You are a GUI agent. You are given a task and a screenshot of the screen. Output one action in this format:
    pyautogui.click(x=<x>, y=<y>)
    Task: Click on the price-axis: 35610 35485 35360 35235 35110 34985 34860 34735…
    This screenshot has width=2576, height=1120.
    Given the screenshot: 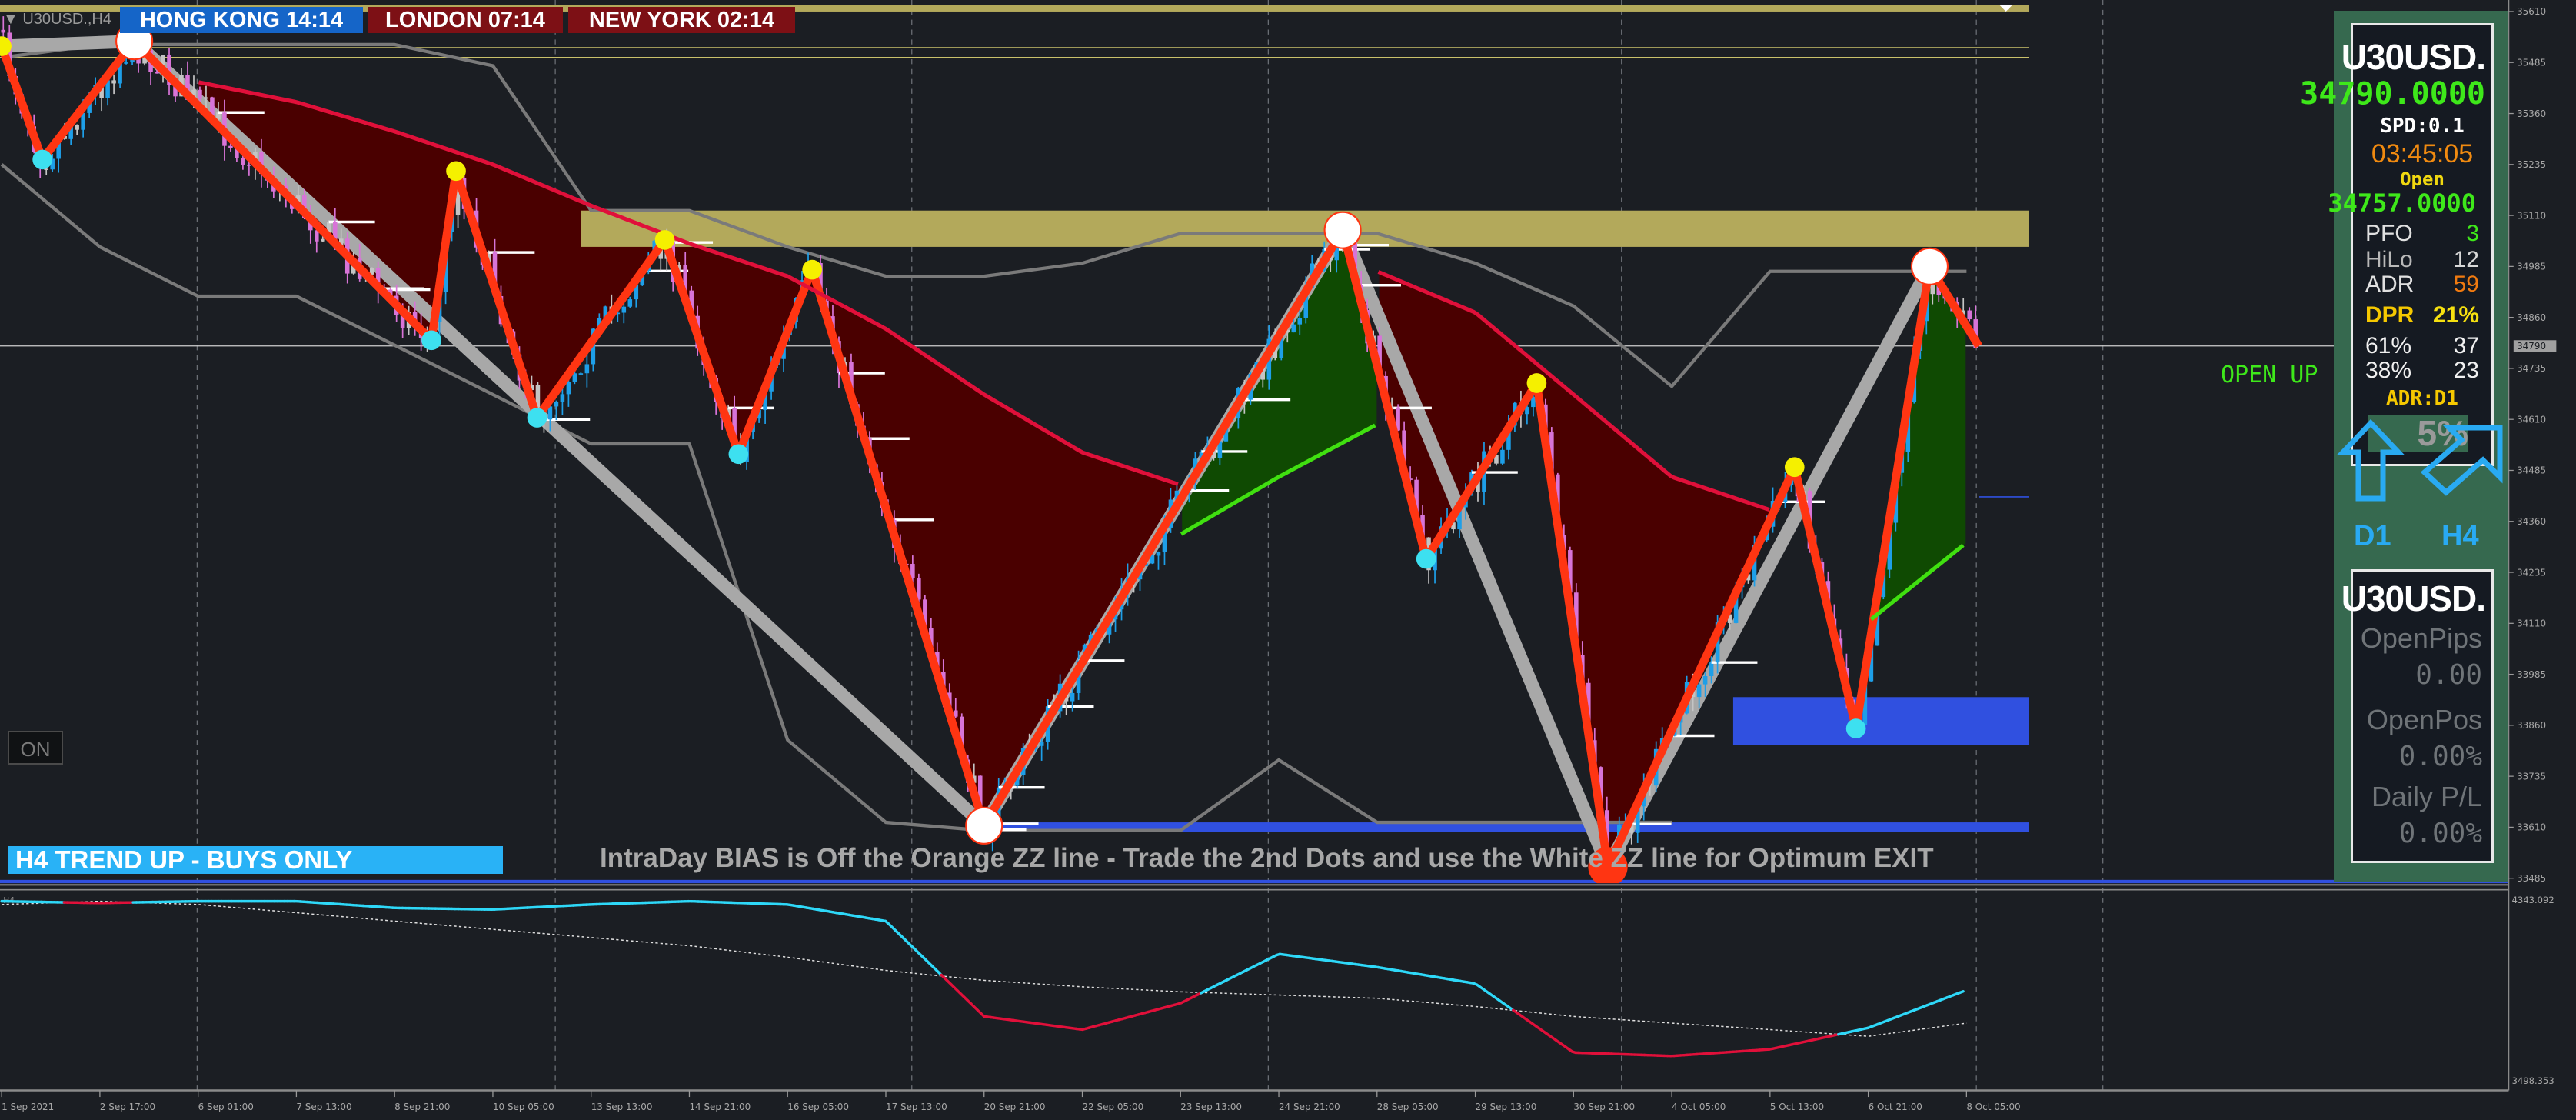 What is the action you would take?
    pyautogui.click(x=2532, y=546)
    